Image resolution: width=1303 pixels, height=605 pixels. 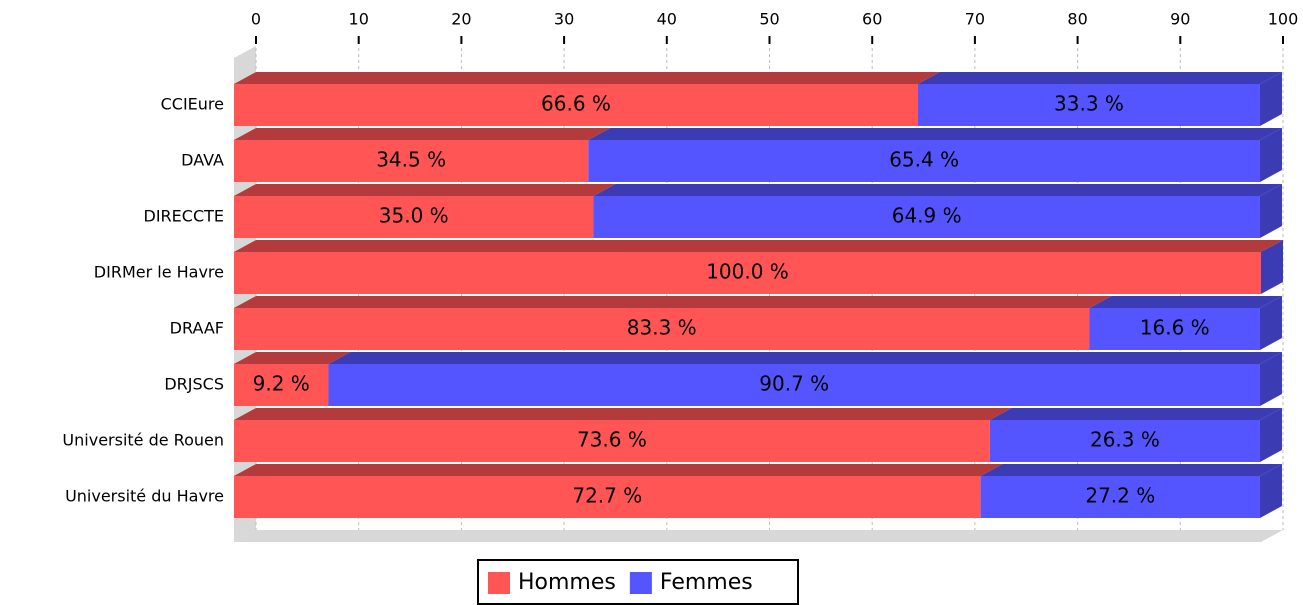 I want to click on value-label: 34.5 %, so click(x=411, y=160).